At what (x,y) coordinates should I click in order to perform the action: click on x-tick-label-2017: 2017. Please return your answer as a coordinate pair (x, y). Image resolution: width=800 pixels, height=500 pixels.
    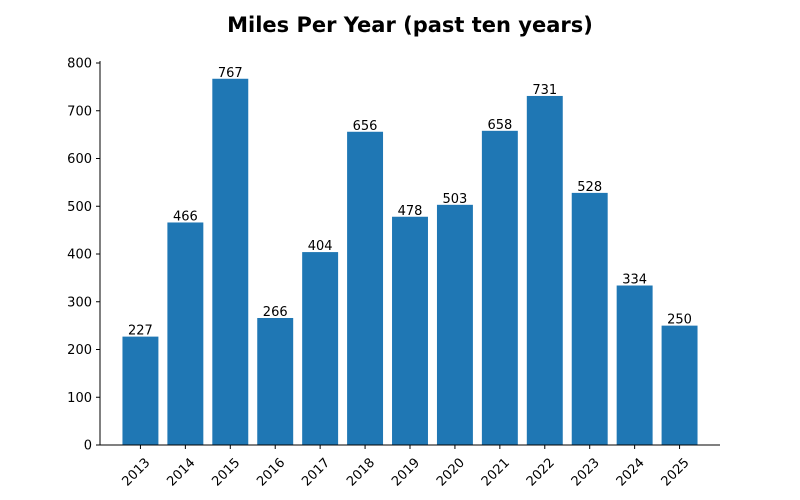
    Looking at the image, I should click on (316, 472).